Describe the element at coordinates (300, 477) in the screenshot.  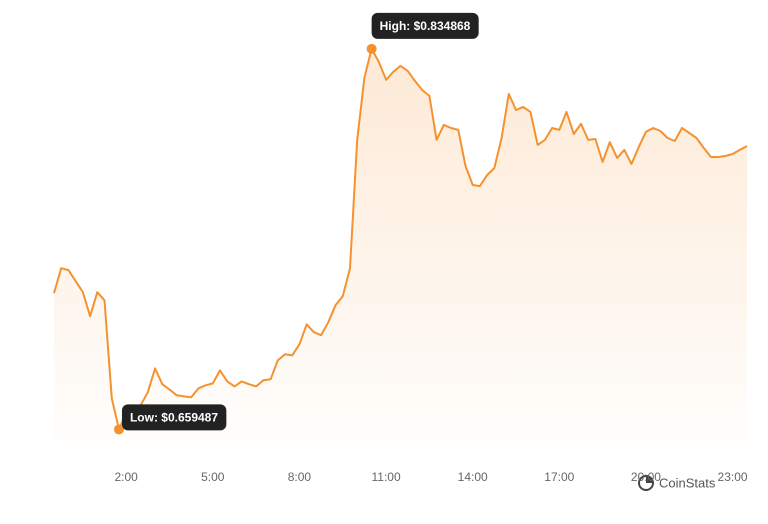
I see `x-tick-label: 8:00` at that location.